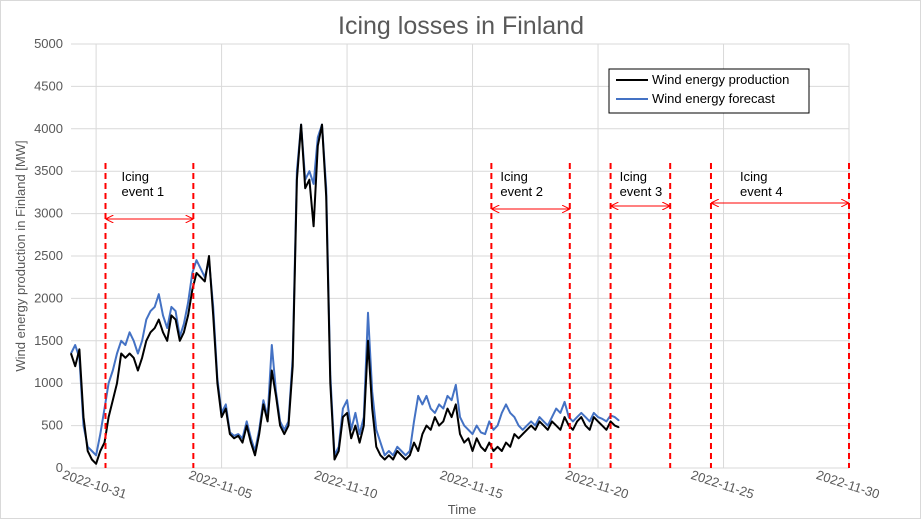  I want to click on y-tick-label: 5000, so click(48, 43).